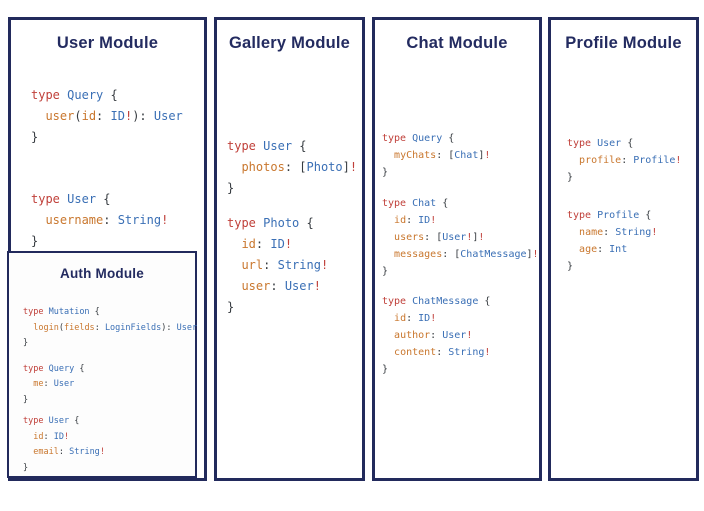 The width and height of the screenshot is (704, 511). I want to click on code-line: email: String!, so click(69, 452).